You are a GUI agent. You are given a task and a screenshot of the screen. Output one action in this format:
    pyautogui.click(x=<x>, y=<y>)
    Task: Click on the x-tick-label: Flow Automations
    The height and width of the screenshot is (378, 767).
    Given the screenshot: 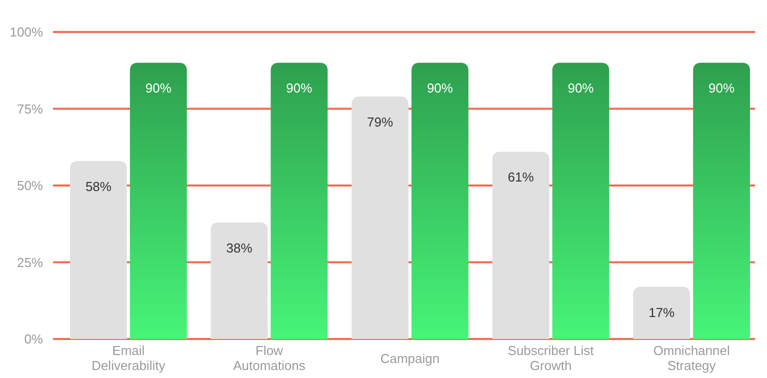 What is the action you would take?
    pyautogui.click(x=269, y=358)
    